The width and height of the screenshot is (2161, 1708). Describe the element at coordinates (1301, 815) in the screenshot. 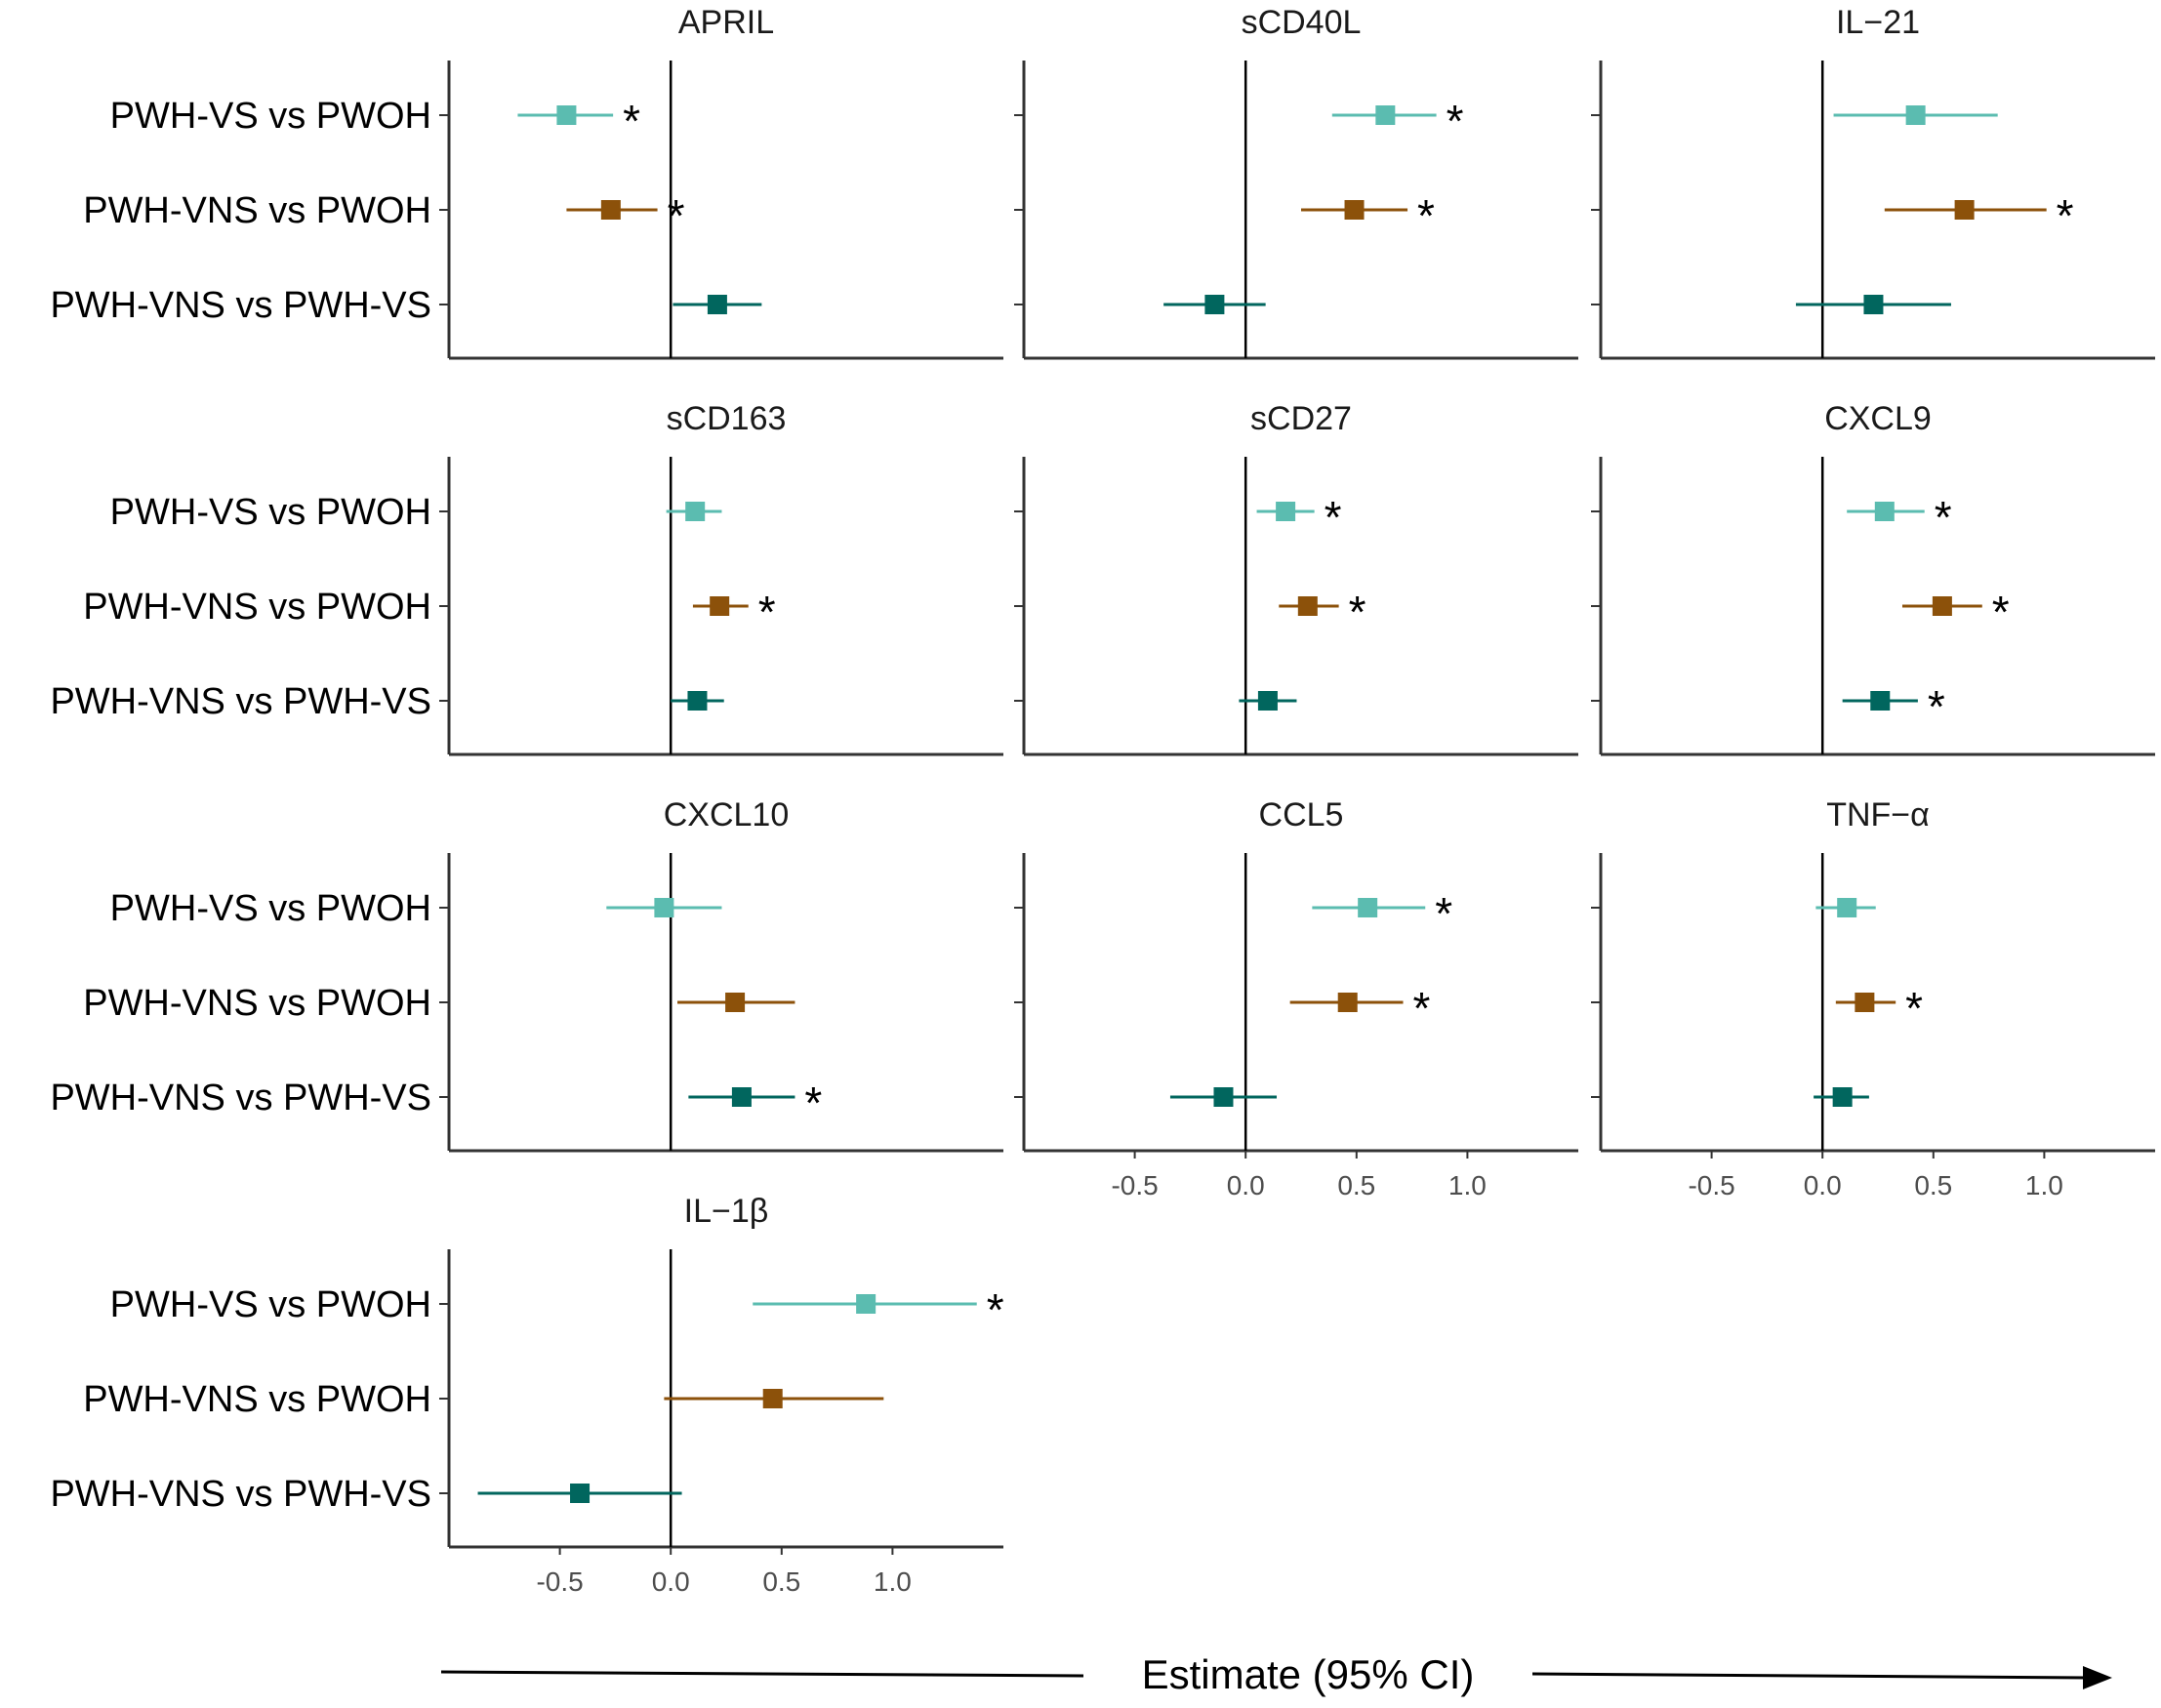

I see `panel-title: CCL5` at that location.